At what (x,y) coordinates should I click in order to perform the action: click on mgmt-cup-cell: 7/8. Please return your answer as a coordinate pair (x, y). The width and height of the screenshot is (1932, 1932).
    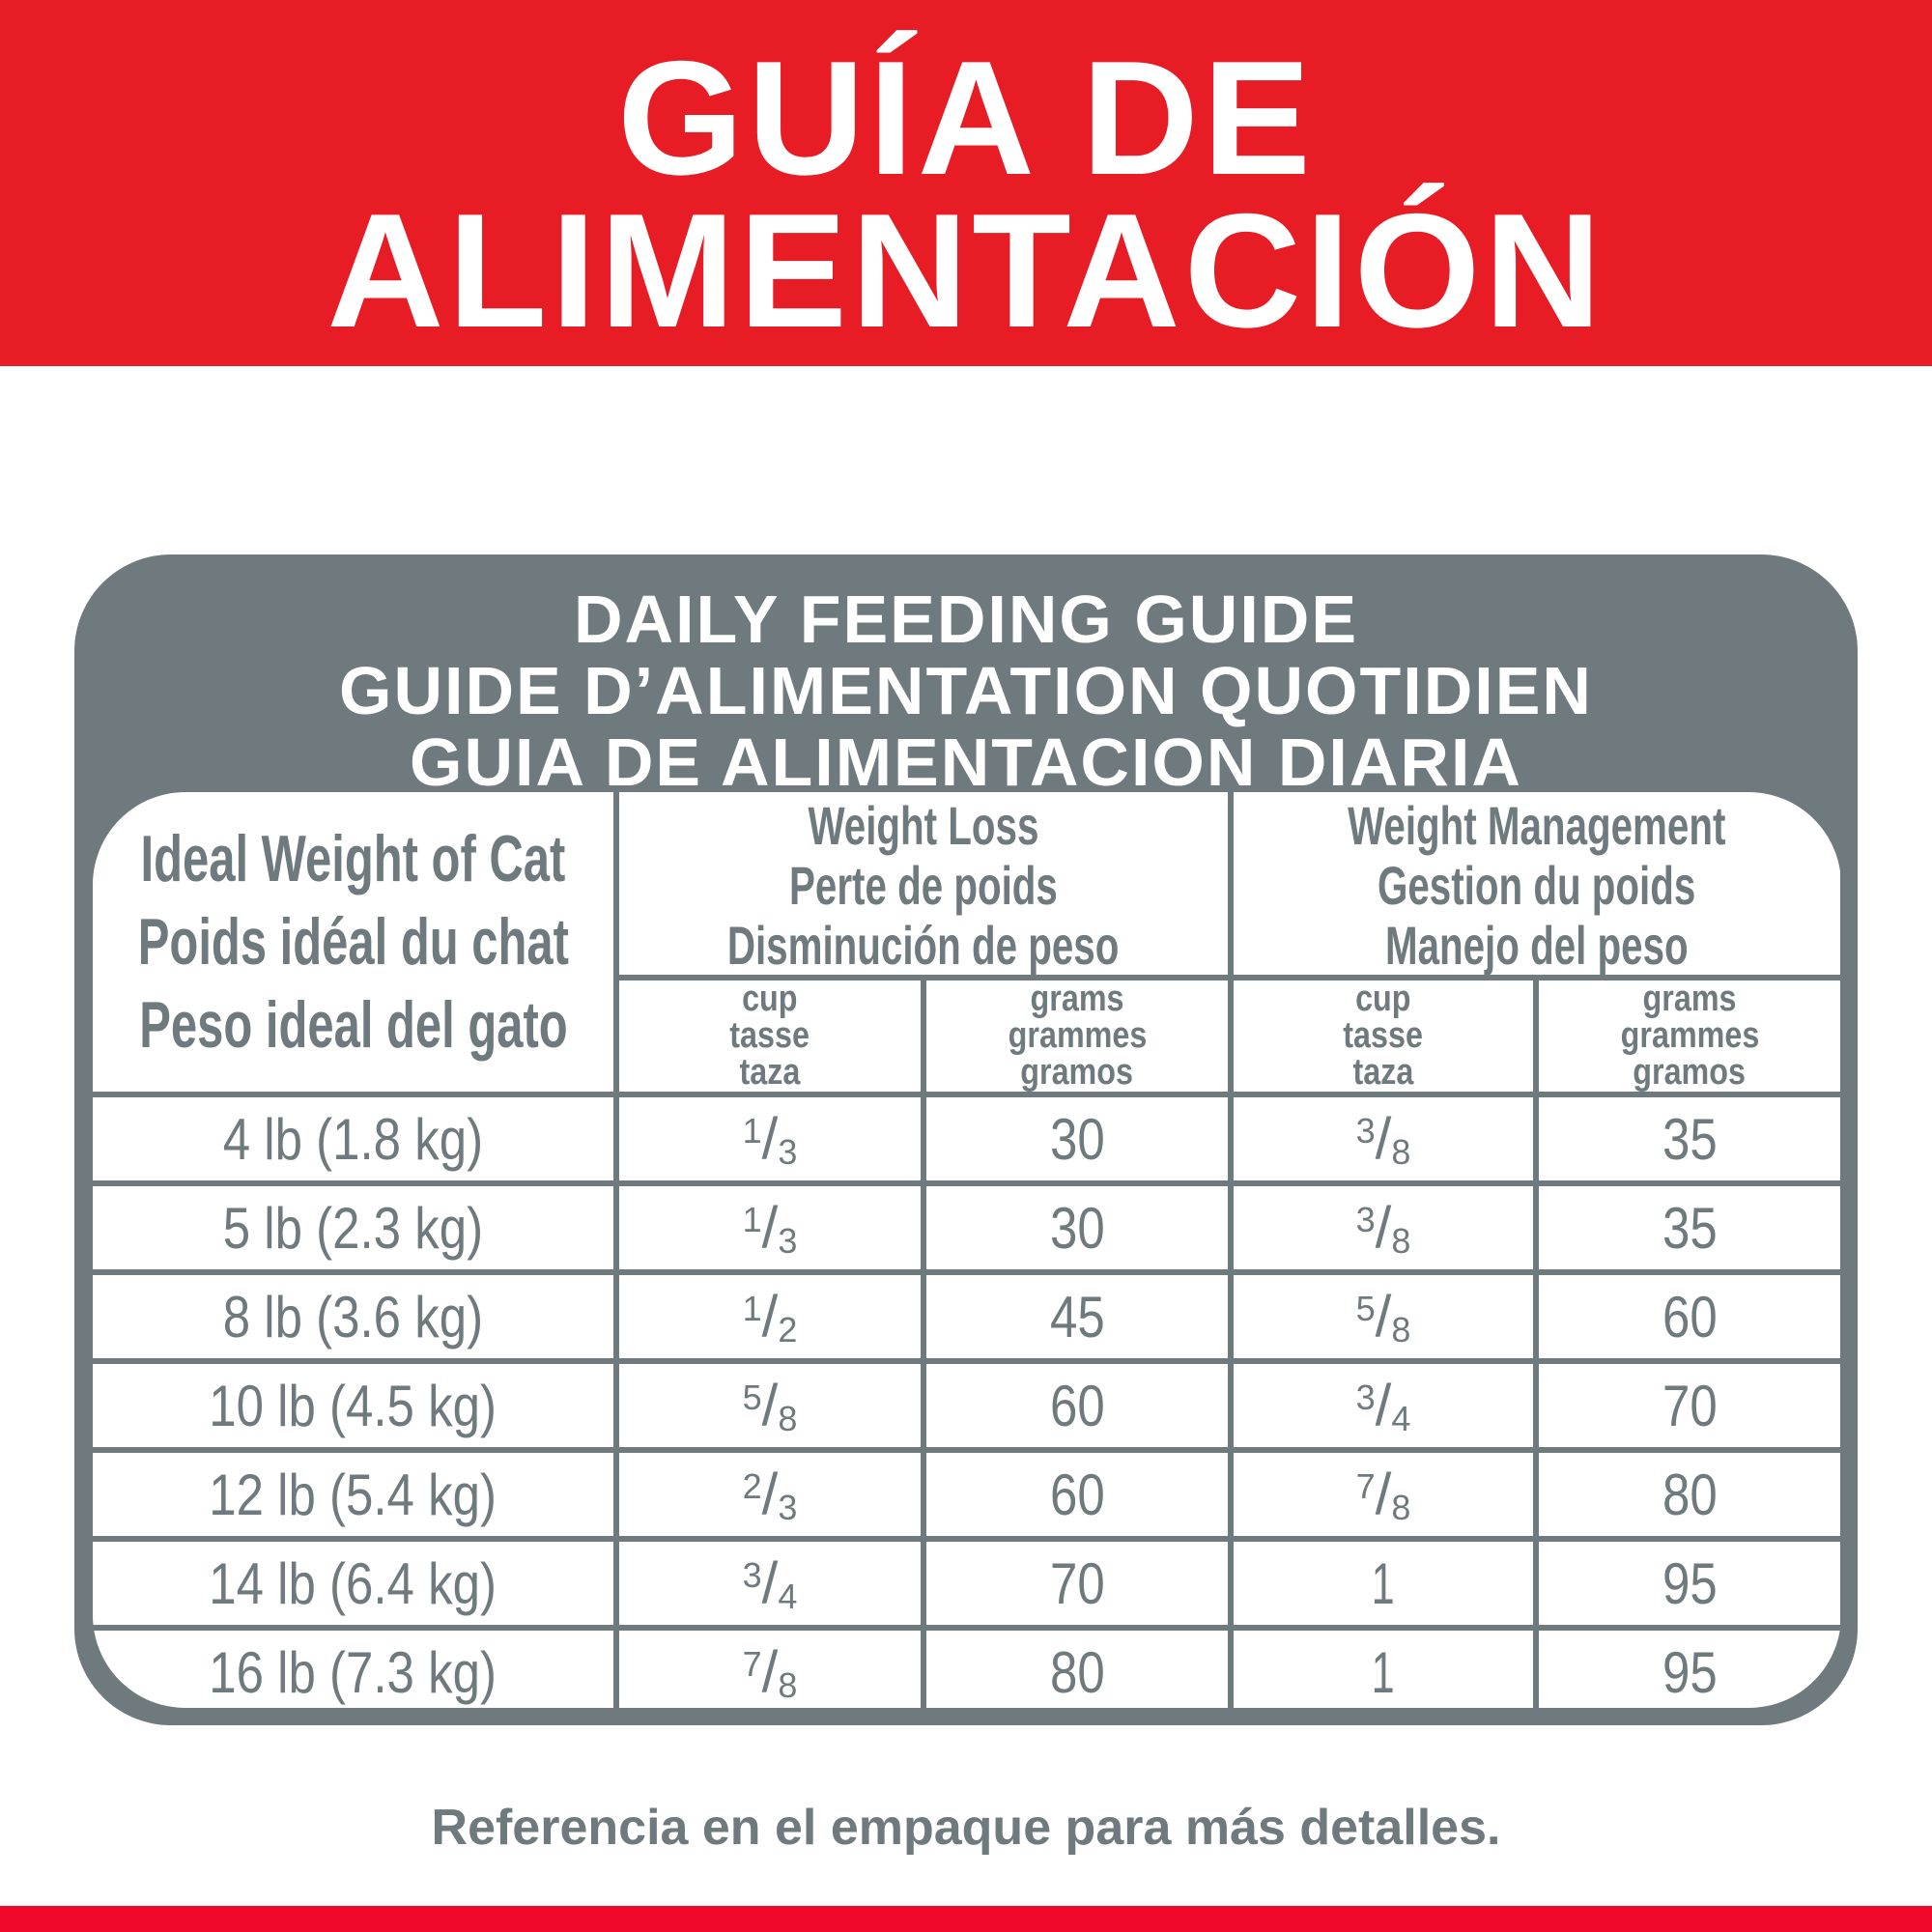
    Looking at the image, I should click on (1383, 1494).